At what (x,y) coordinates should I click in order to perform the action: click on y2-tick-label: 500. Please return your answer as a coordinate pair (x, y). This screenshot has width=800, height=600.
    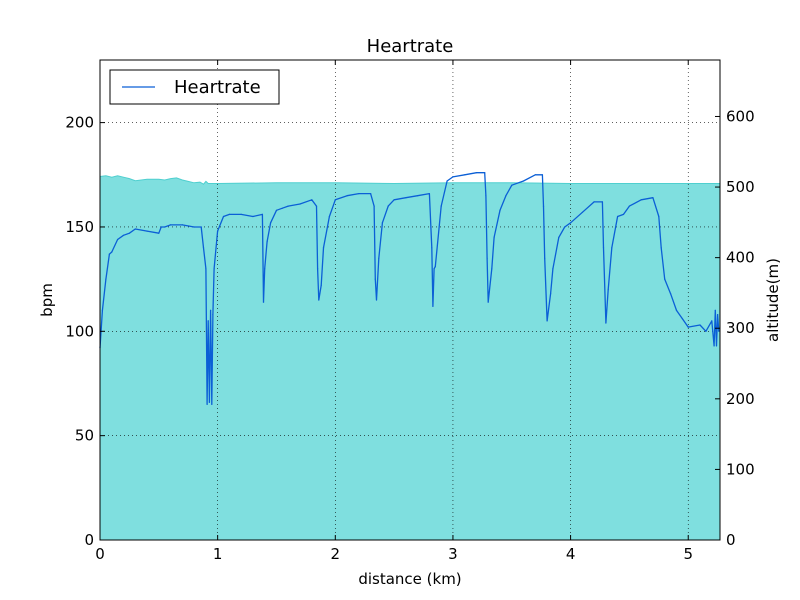
    Looking at the image, I should click on (740, 187).